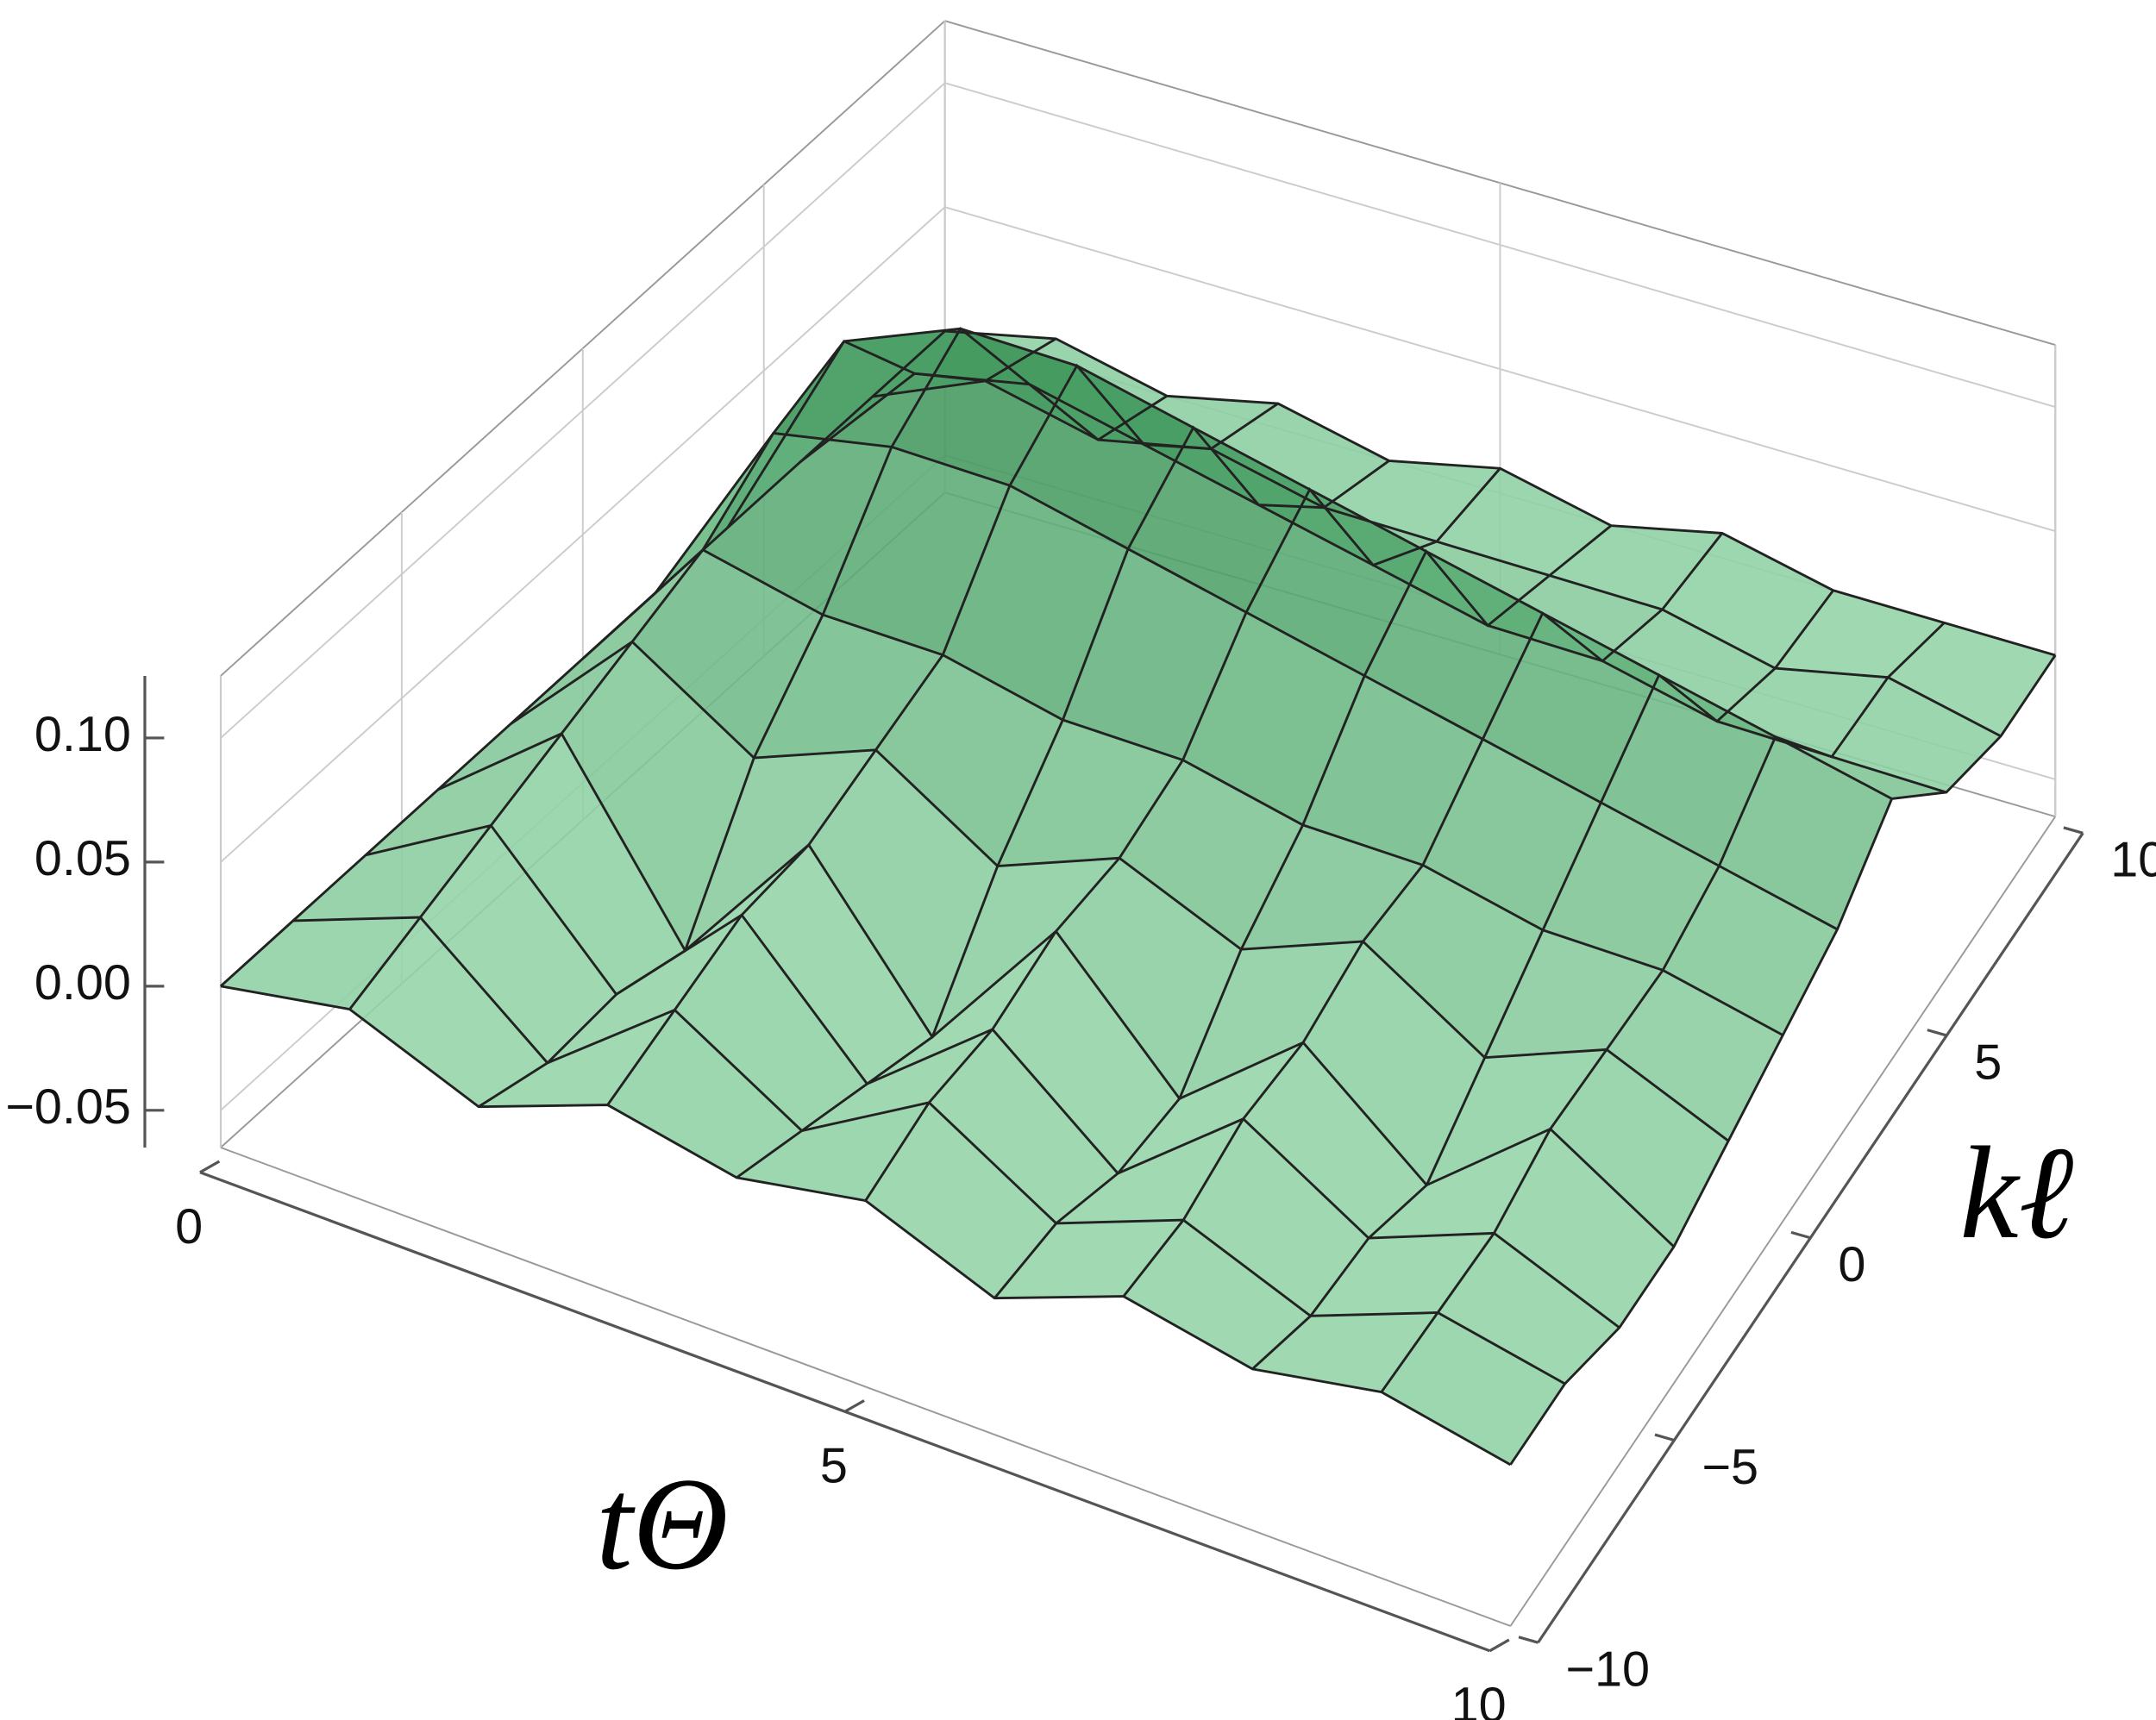  I want to click on z-tick-label: 0.10, so click(82, 734).